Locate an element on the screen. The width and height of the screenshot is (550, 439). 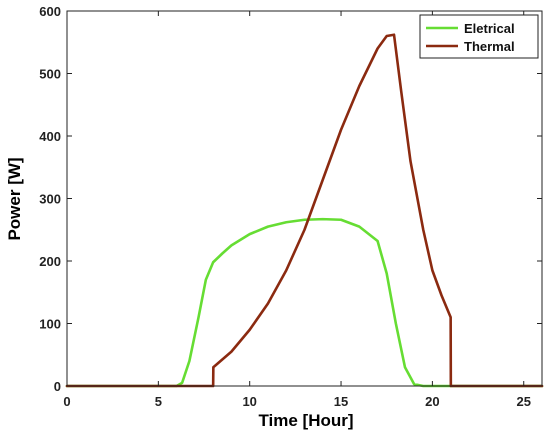
legend-box is located at coordinates (479, 36).